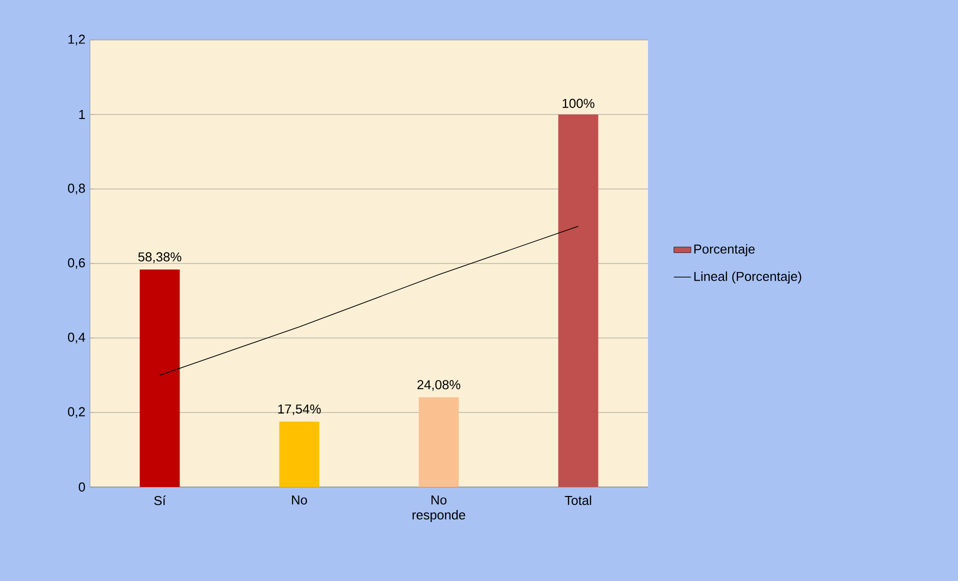  Describe the element at coordinates (578, 103) in the screenshot. I see `data-label: 100%` at that location.